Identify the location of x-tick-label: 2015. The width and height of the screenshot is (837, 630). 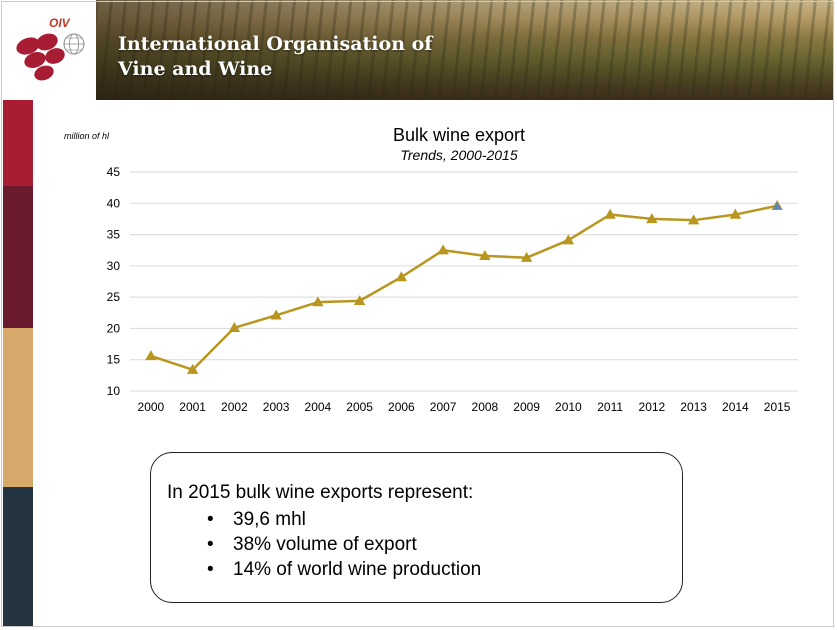
(777, 407).